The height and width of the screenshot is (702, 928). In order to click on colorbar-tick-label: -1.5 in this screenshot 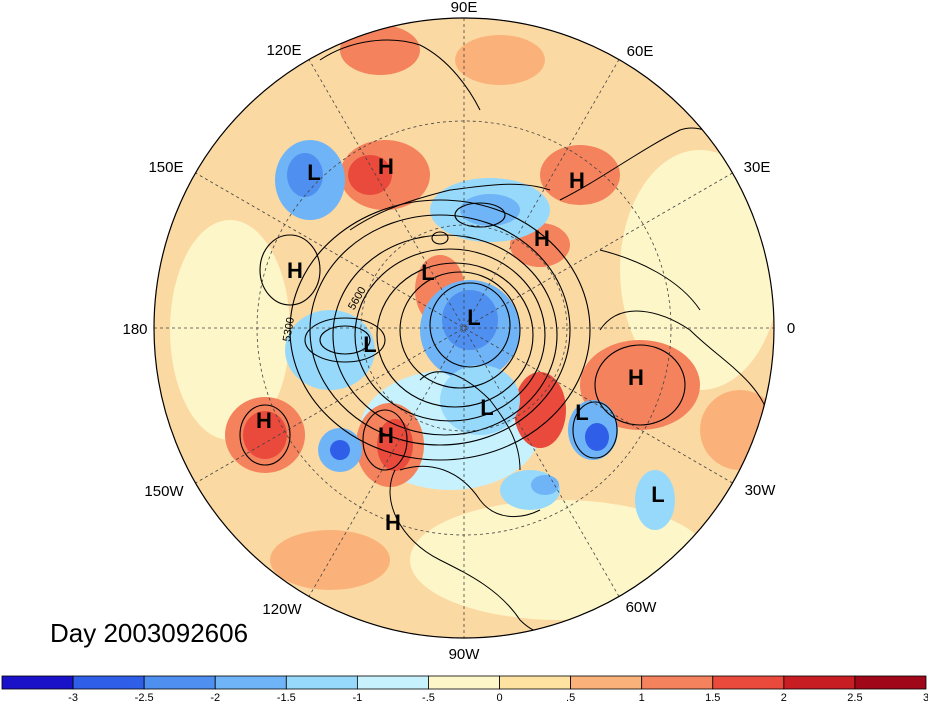, I will do `click(286, 697)`.